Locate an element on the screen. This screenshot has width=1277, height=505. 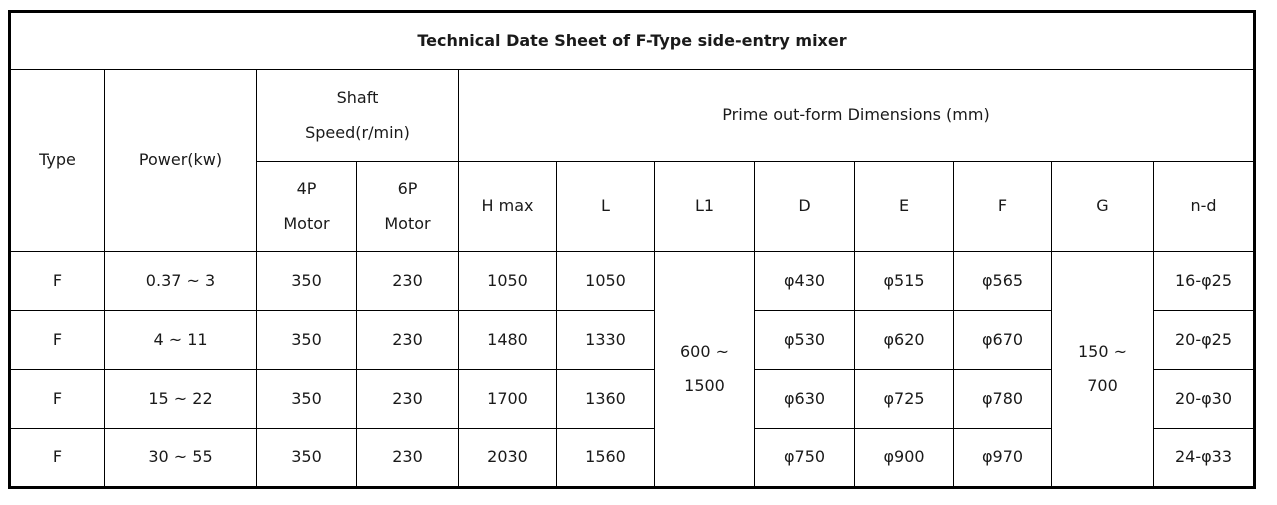
cell-e: φ725 is located at coordinates (904, 399).